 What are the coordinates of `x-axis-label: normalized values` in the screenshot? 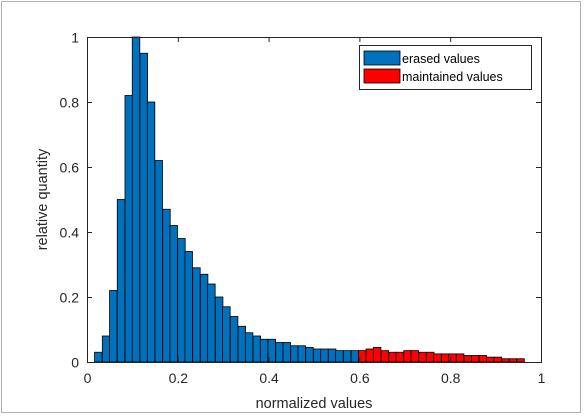 It's located at (314, 404).